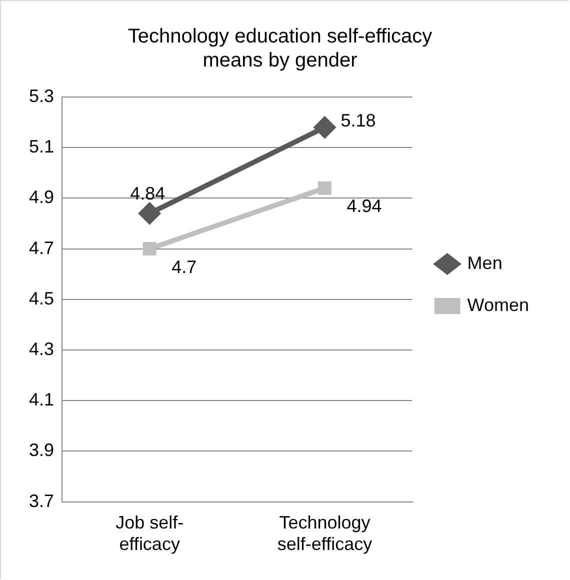  Describe the element at coordinates (280, 49) in the screenshot. I see `chart-title: Technology education self-efficacy means by gender` at that location.